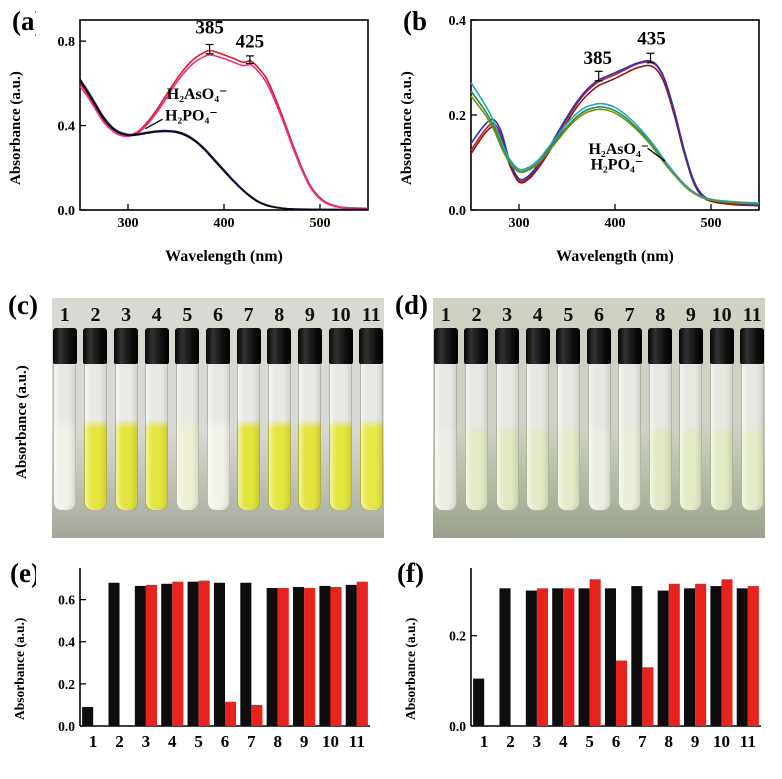  Describe the element at coordinates (146, 741) in the screenshot. I see `svg-text: 3` at that location.